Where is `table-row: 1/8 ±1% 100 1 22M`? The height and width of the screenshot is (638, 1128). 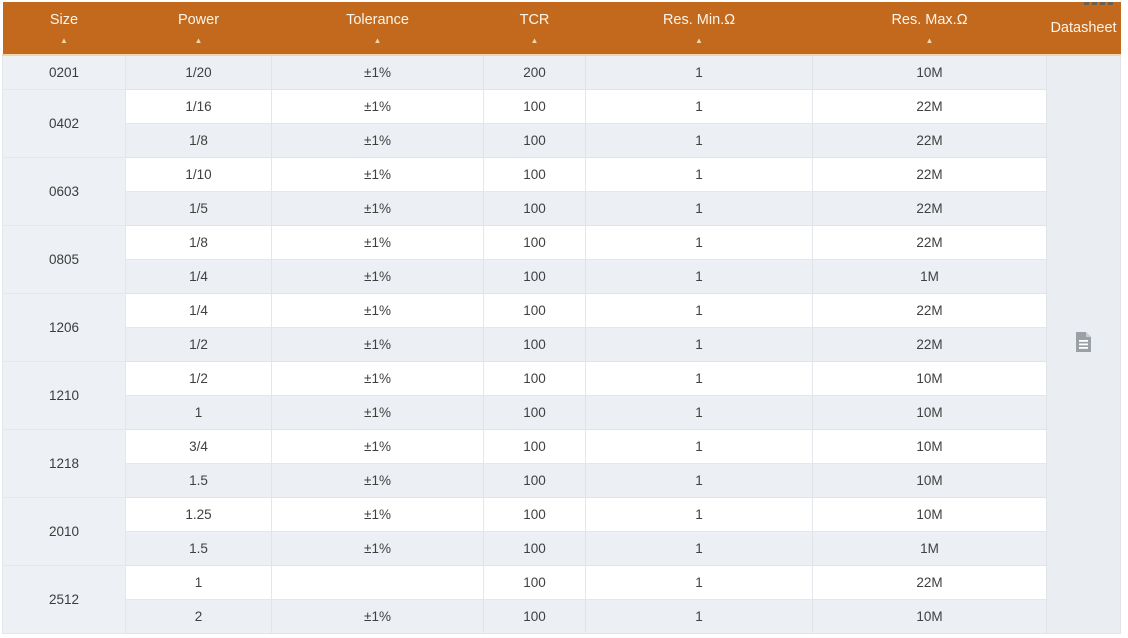
table-row: 1/8 ±1% 100 1 22M is located at coordinates (562, 140).